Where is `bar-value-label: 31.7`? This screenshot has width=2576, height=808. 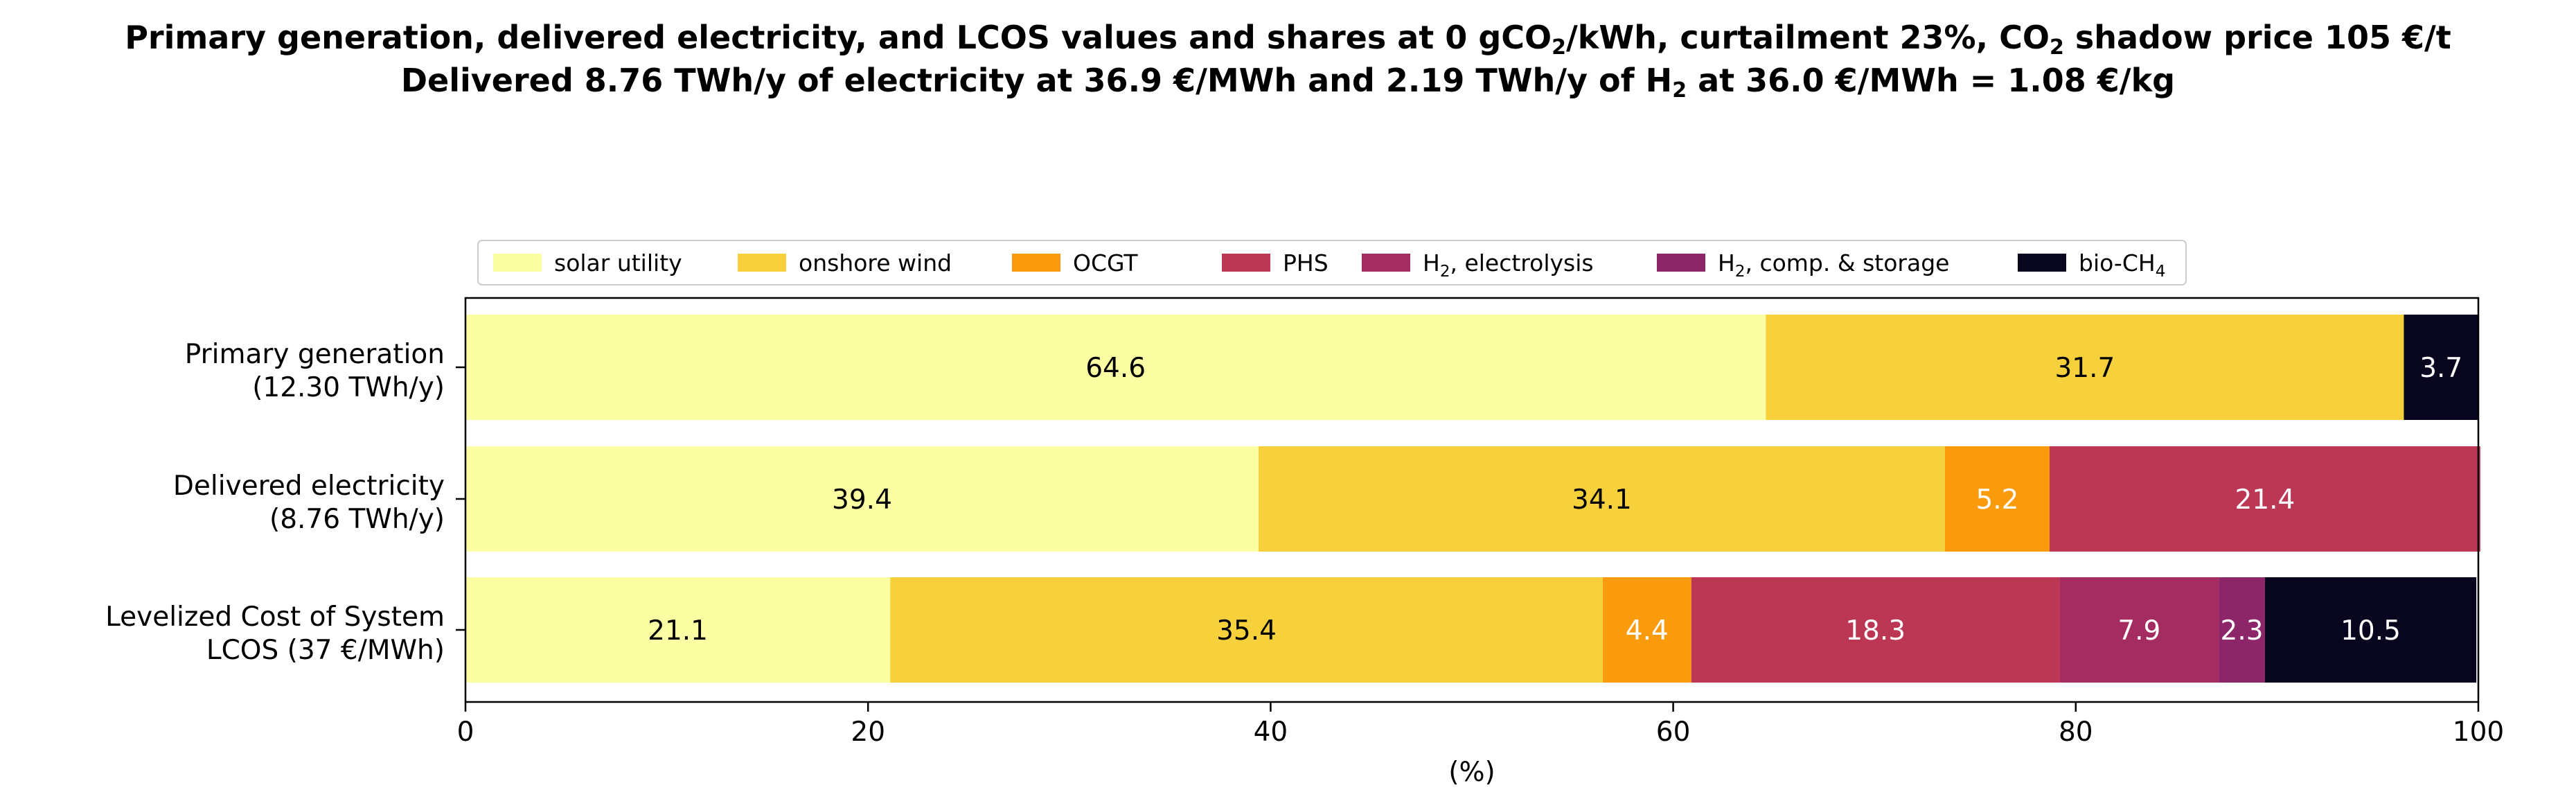
bar-value-label: 31.7 is located at coordinates (2084, 368).